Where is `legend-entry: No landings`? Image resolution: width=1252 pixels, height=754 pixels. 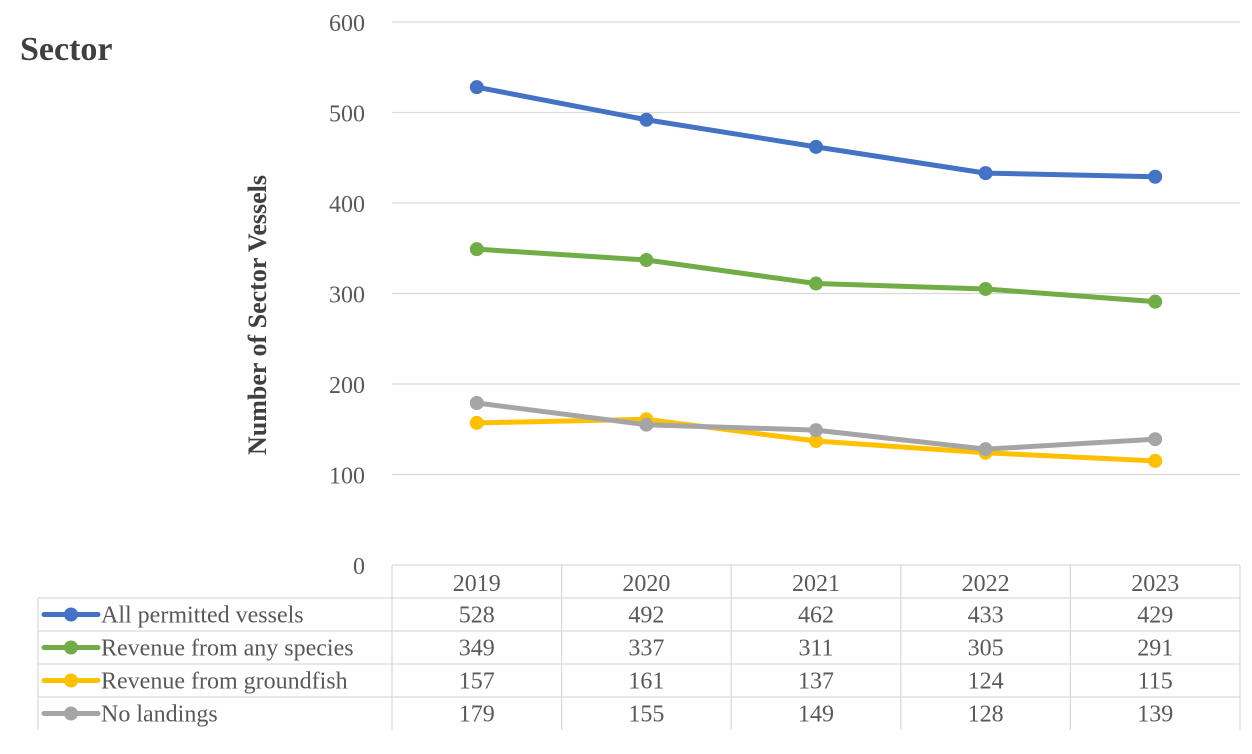
legend-entry: No landings is located at coordinates (159, 715).